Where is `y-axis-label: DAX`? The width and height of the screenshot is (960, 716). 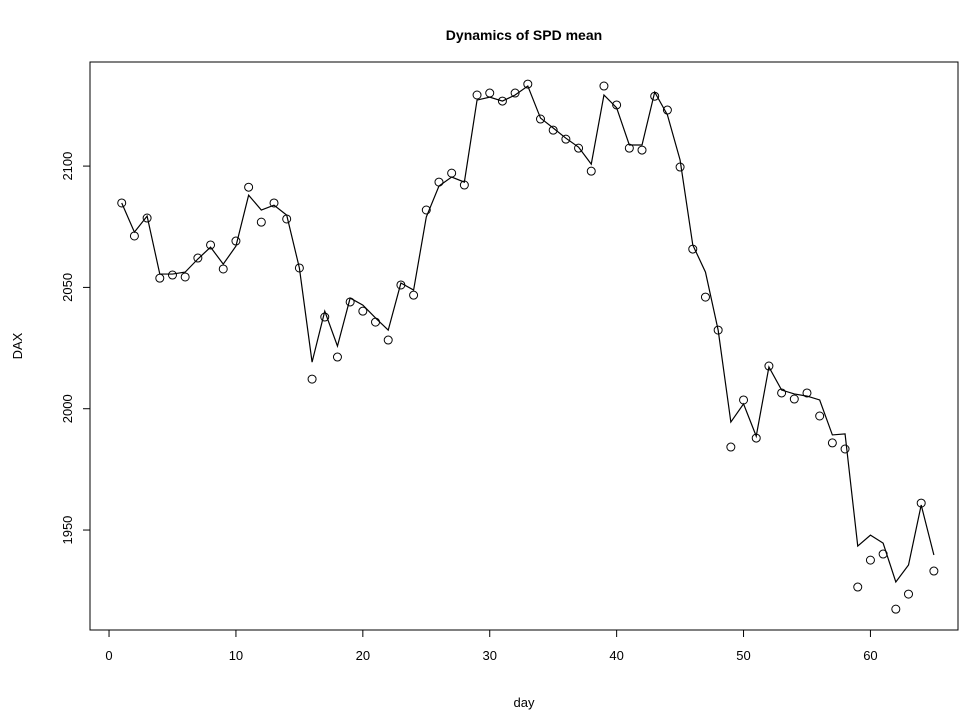
y-axis-label: DAX is located at coordinates (17, 345).